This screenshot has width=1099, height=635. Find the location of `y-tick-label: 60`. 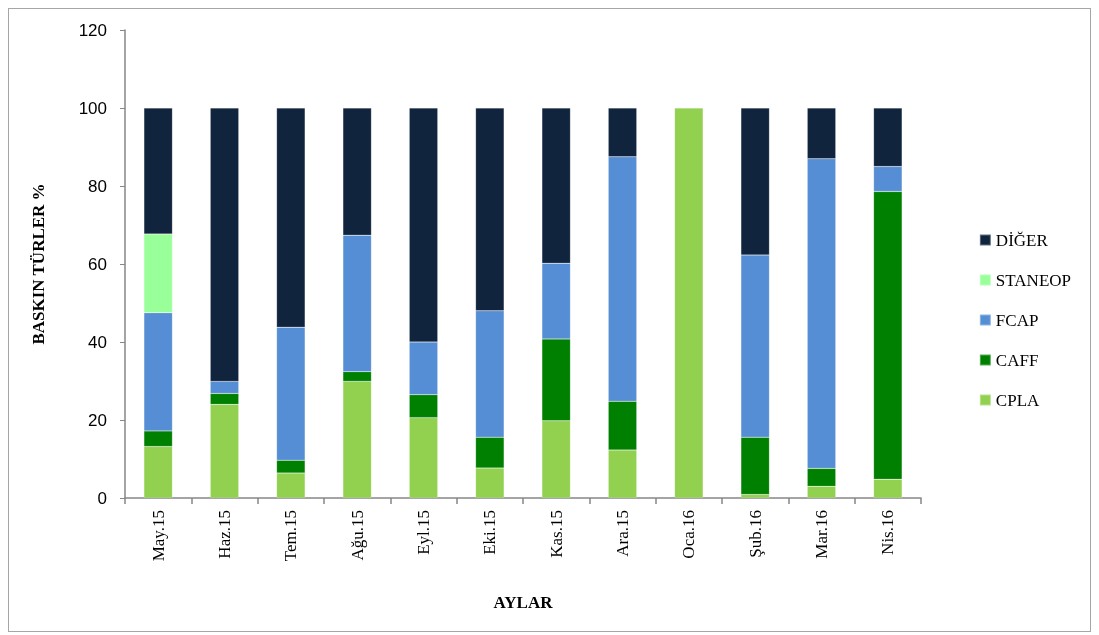

y-tick-label: 60 is located at coordinates (97, 264).